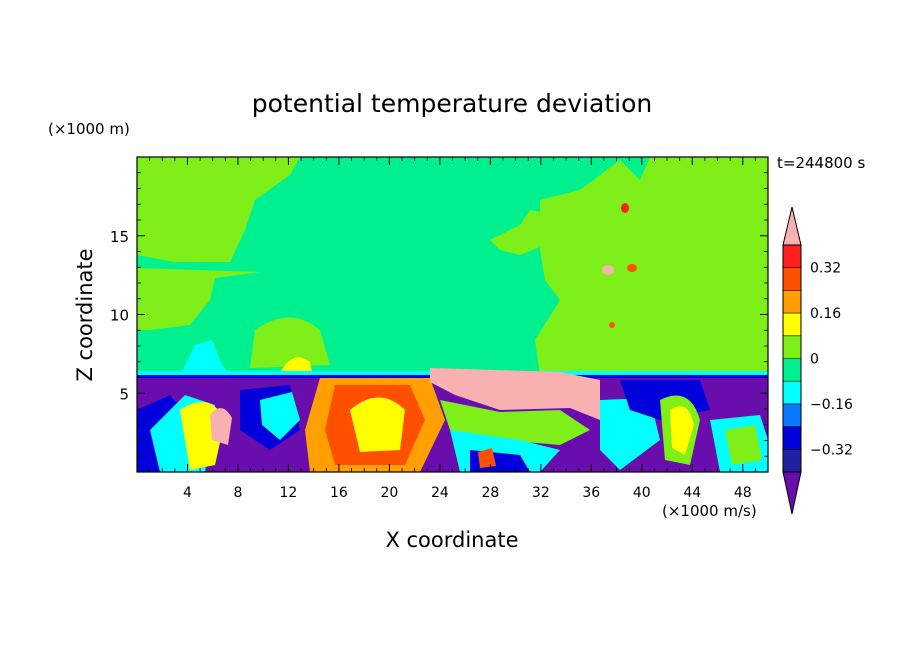 The height and width of the screenshot is (654, 904). What do you see at coordinates (89, 129) in the screenshot?
I see `y-unit-label: (×1000 m)` at bounding box center [89, 129].